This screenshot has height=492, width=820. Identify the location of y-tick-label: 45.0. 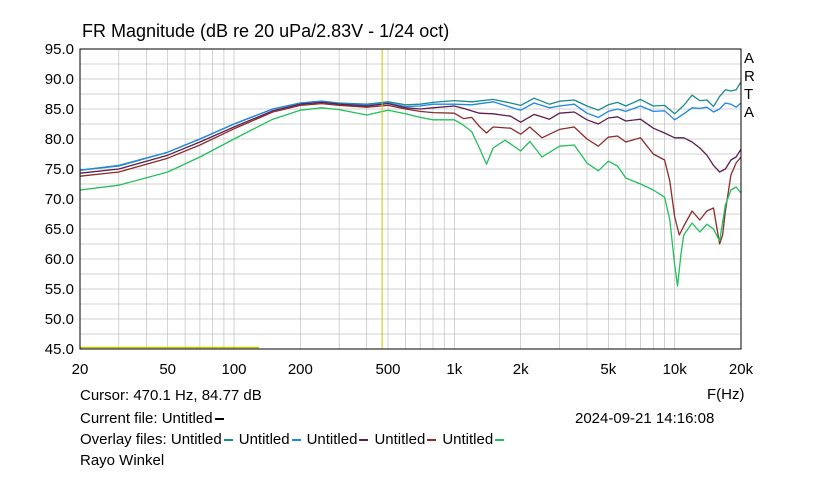
(59, 349).